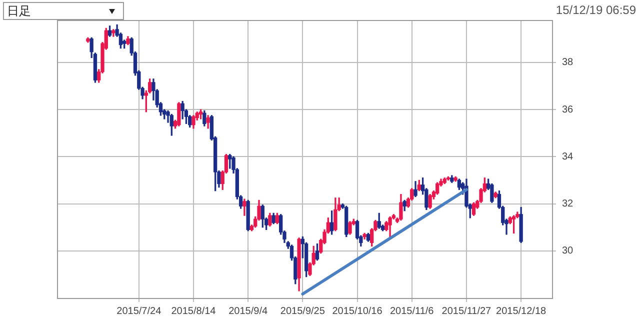  What do you see at coordinates (19, 11) in the screenshot?
I see `text: 日足` at bounding box center [19, 11].